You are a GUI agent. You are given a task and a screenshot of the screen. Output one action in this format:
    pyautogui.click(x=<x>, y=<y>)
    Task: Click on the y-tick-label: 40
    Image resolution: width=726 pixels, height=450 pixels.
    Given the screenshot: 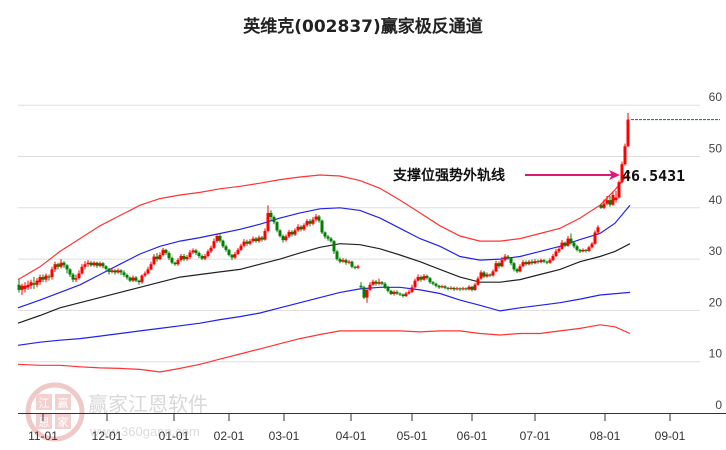 What is the action you would take?
    pyautogui.click(x=716, y=200)
    